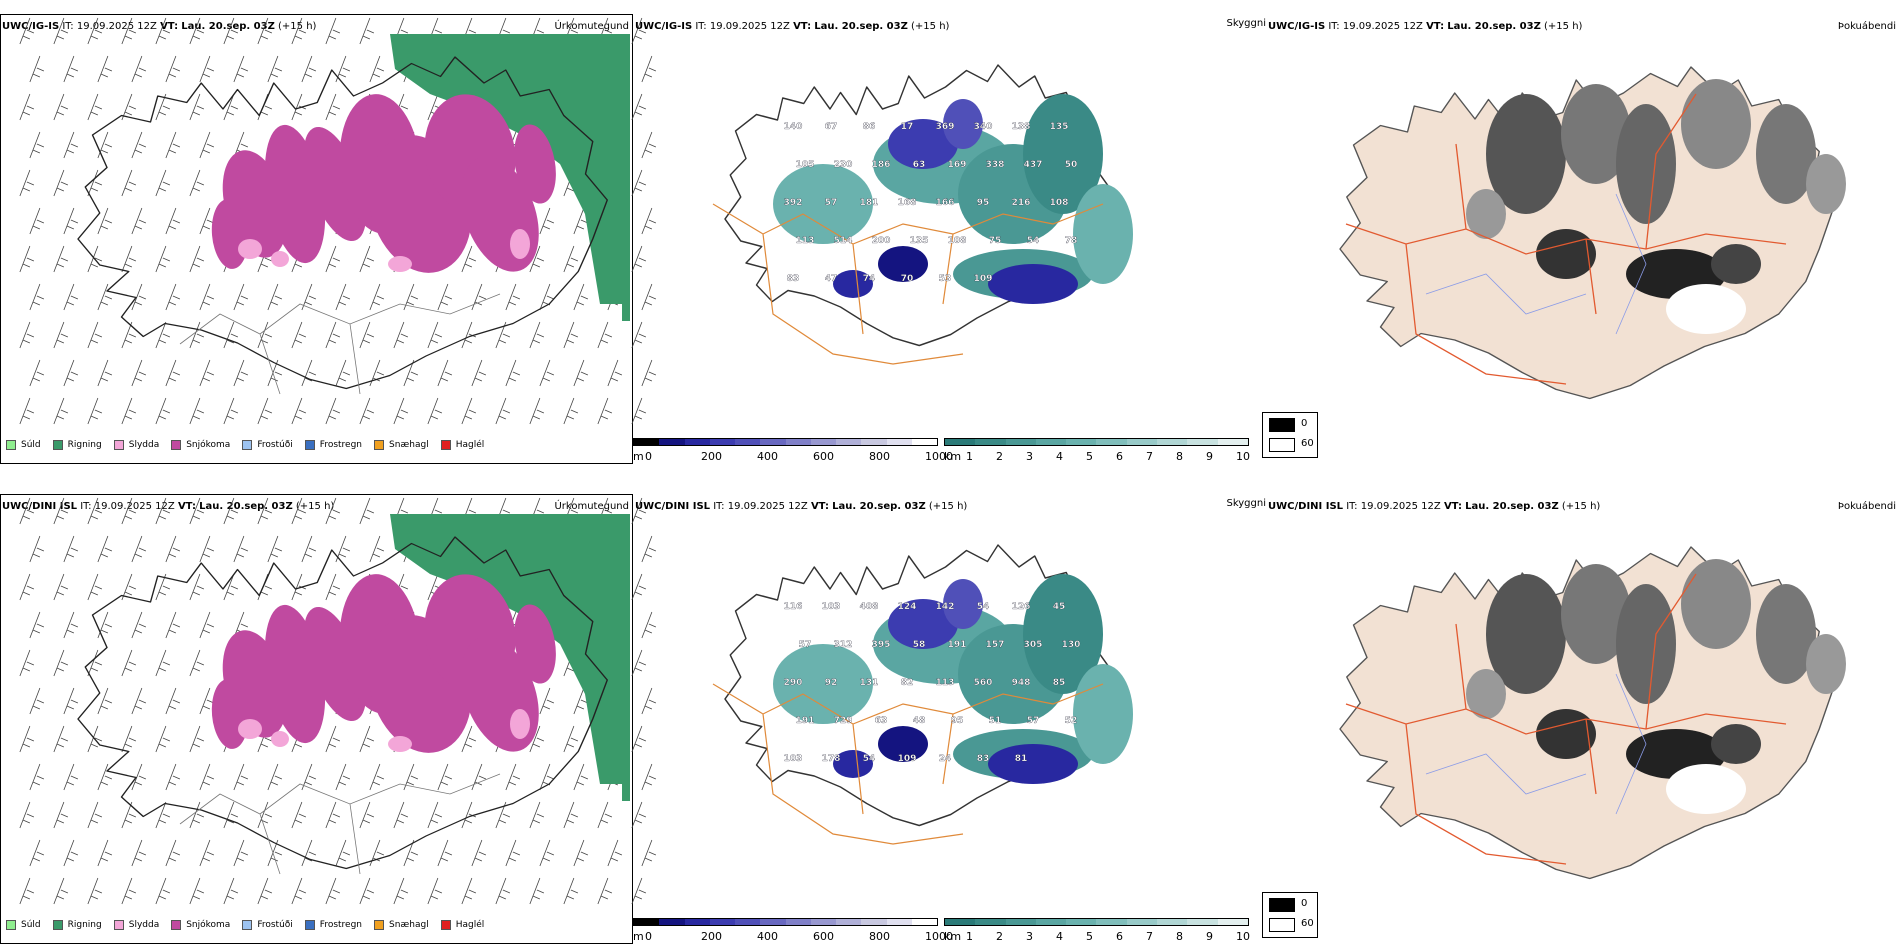 The height and width of the screenshot is (950, 1900). I want to click on cloudbase-label: 126, so click(1021, 607).